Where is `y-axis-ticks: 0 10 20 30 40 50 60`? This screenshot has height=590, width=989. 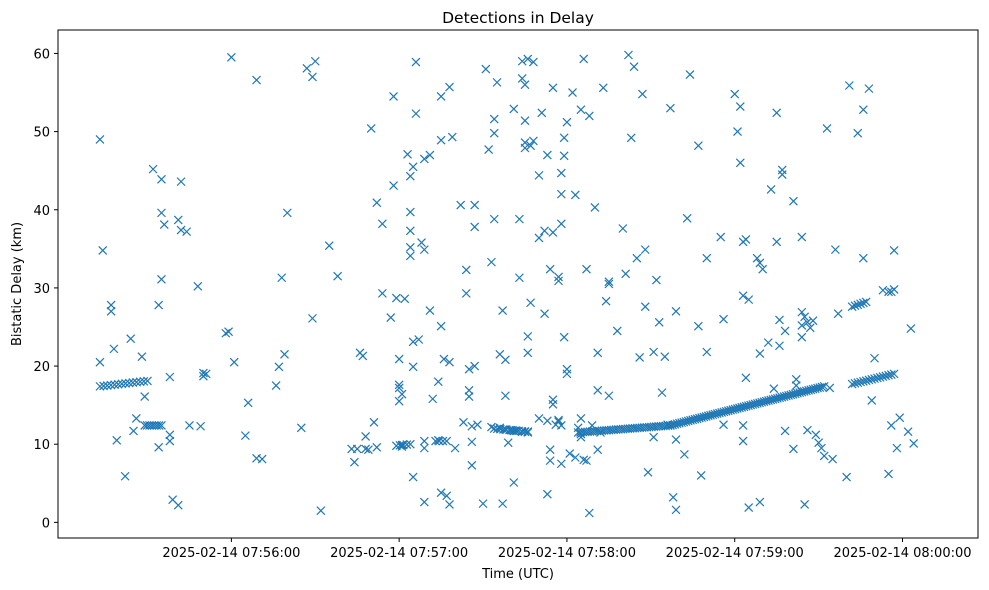 y-axis-ticks: 0 10 20 30 40 50 60 is located at coordinates (45, 289).